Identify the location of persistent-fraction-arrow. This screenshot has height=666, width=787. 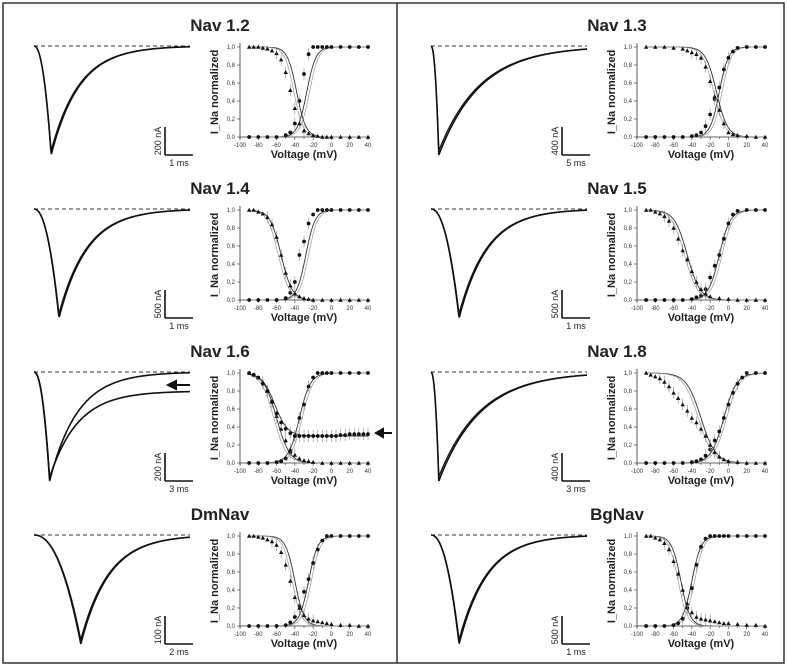
(382, 433).